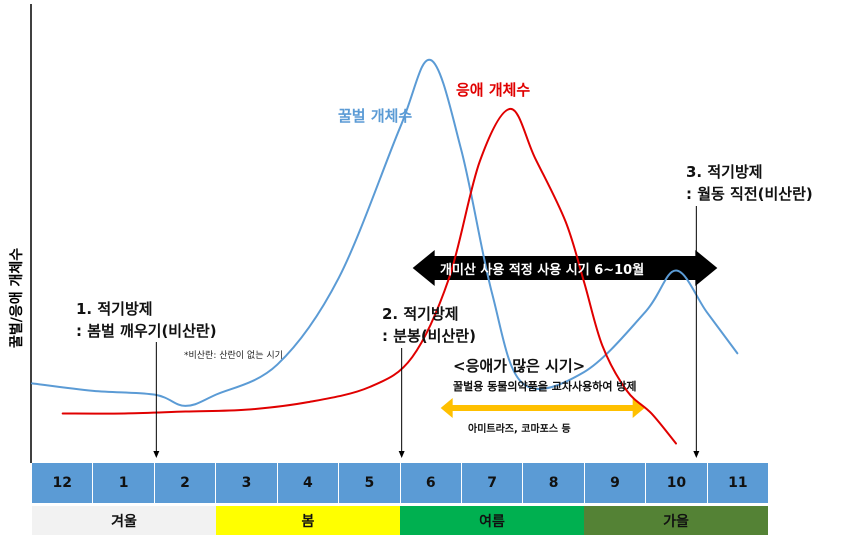 This screenshot has height=543, width=850. I want to click on month-axis: 12 1 2 3 4 5 6 7 8 9 10 11, so click(400, 483).